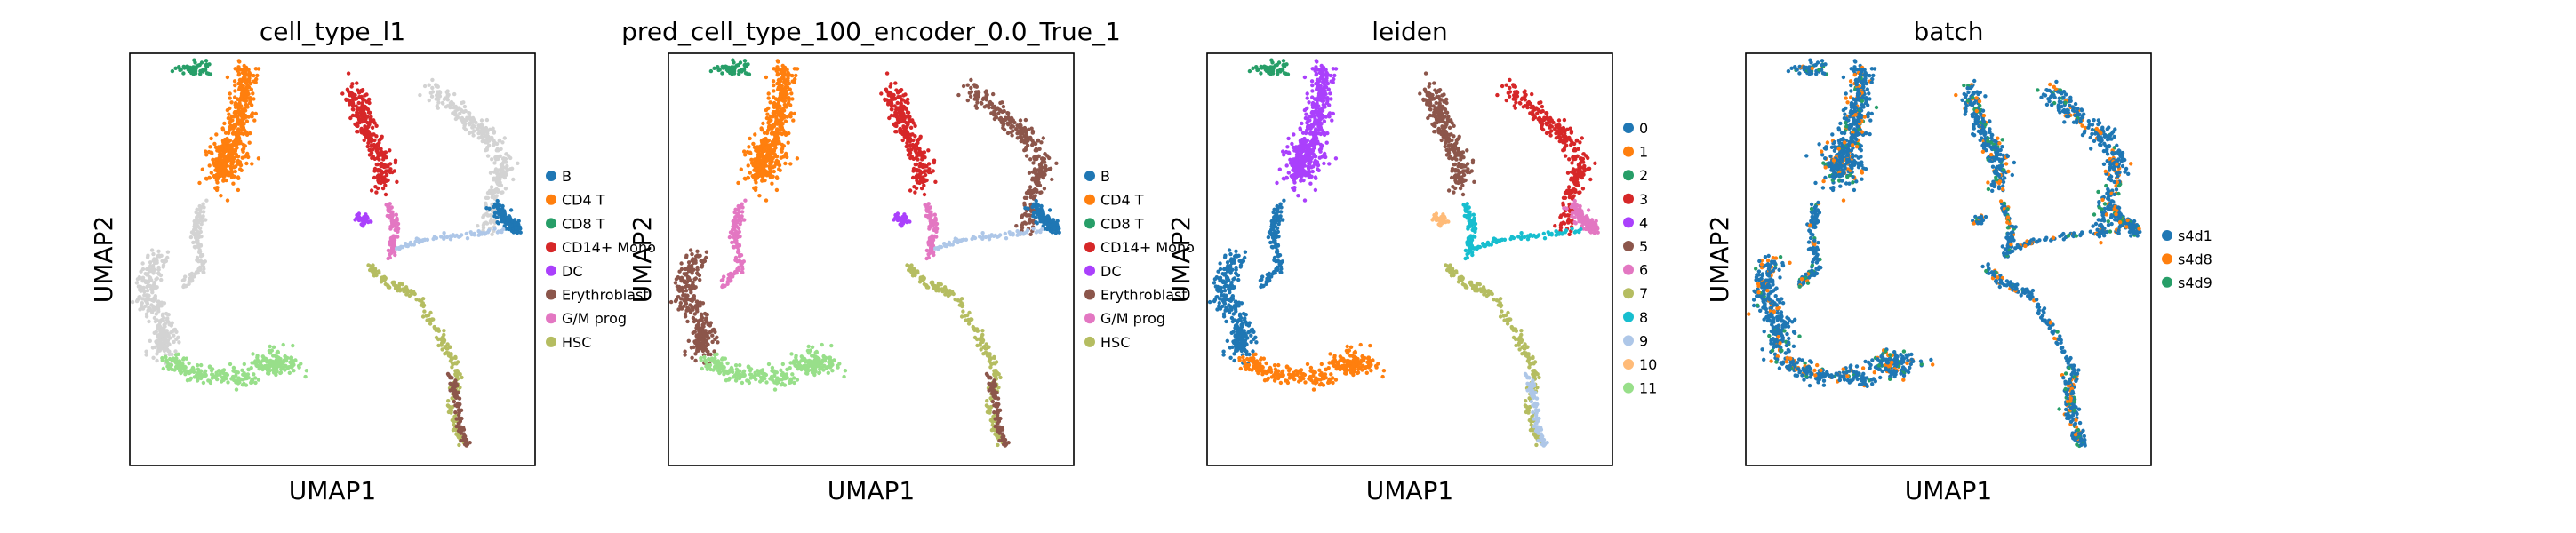 The height and width of the screenshot is (533, 2576). What do you see at coordinates (567, 176) in the screenshot?
I see `legend-label: B` at bounding box center [567, 176].